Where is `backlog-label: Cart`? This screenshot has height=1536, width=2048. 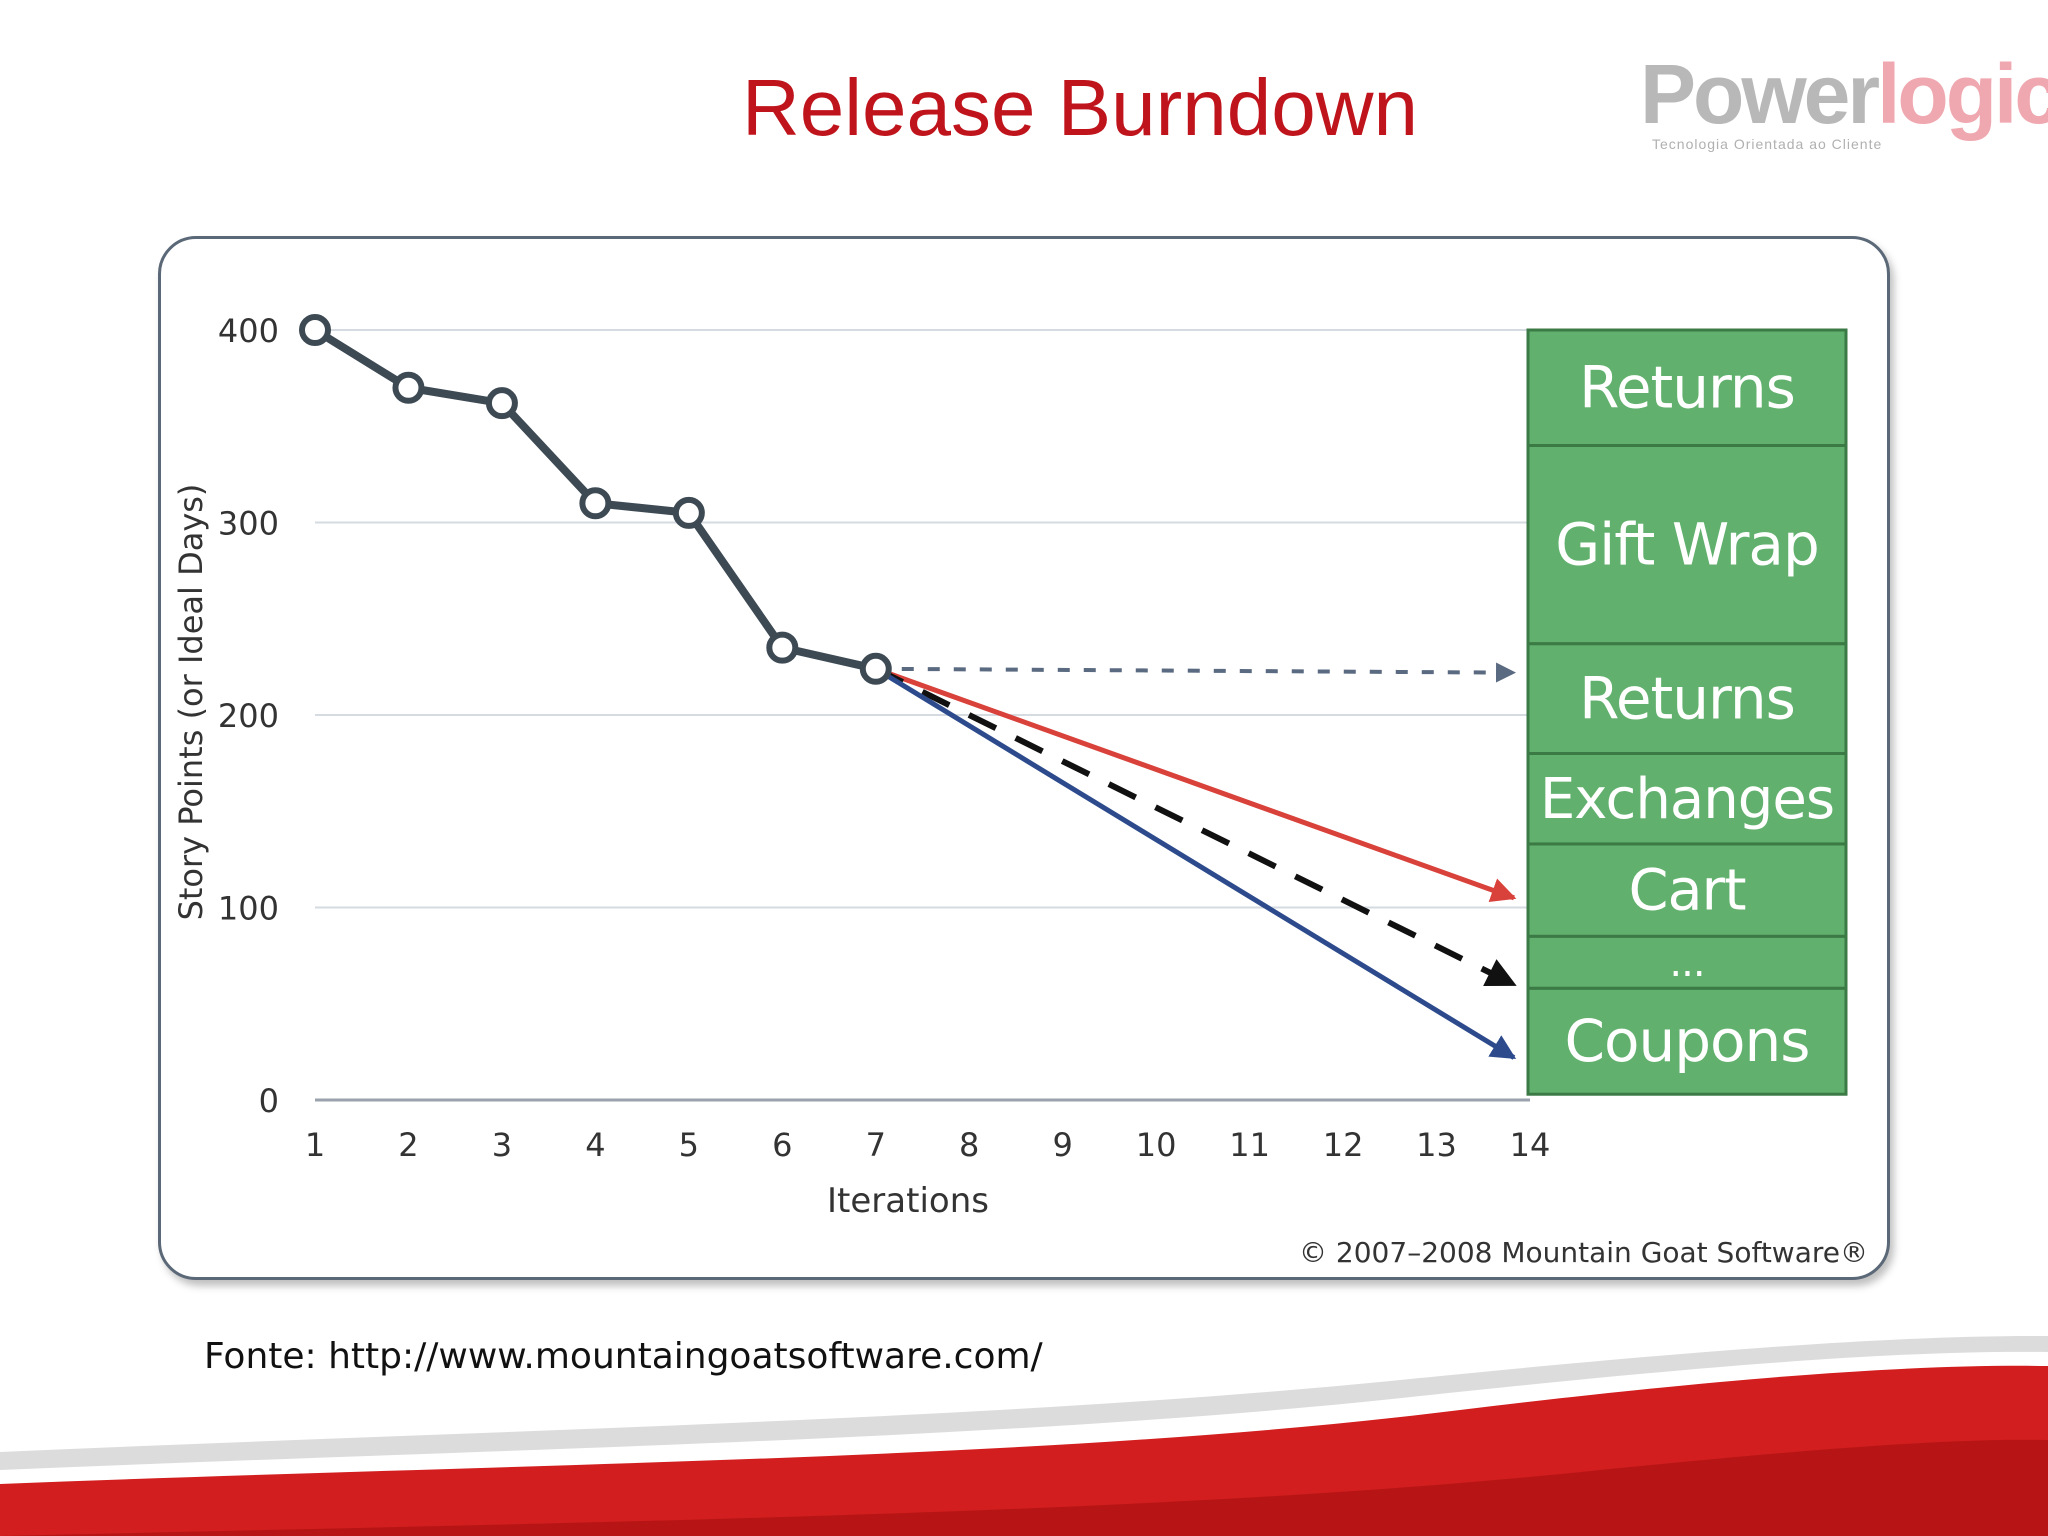 backlog-label: Cart is located at coordinates (1687, 890).